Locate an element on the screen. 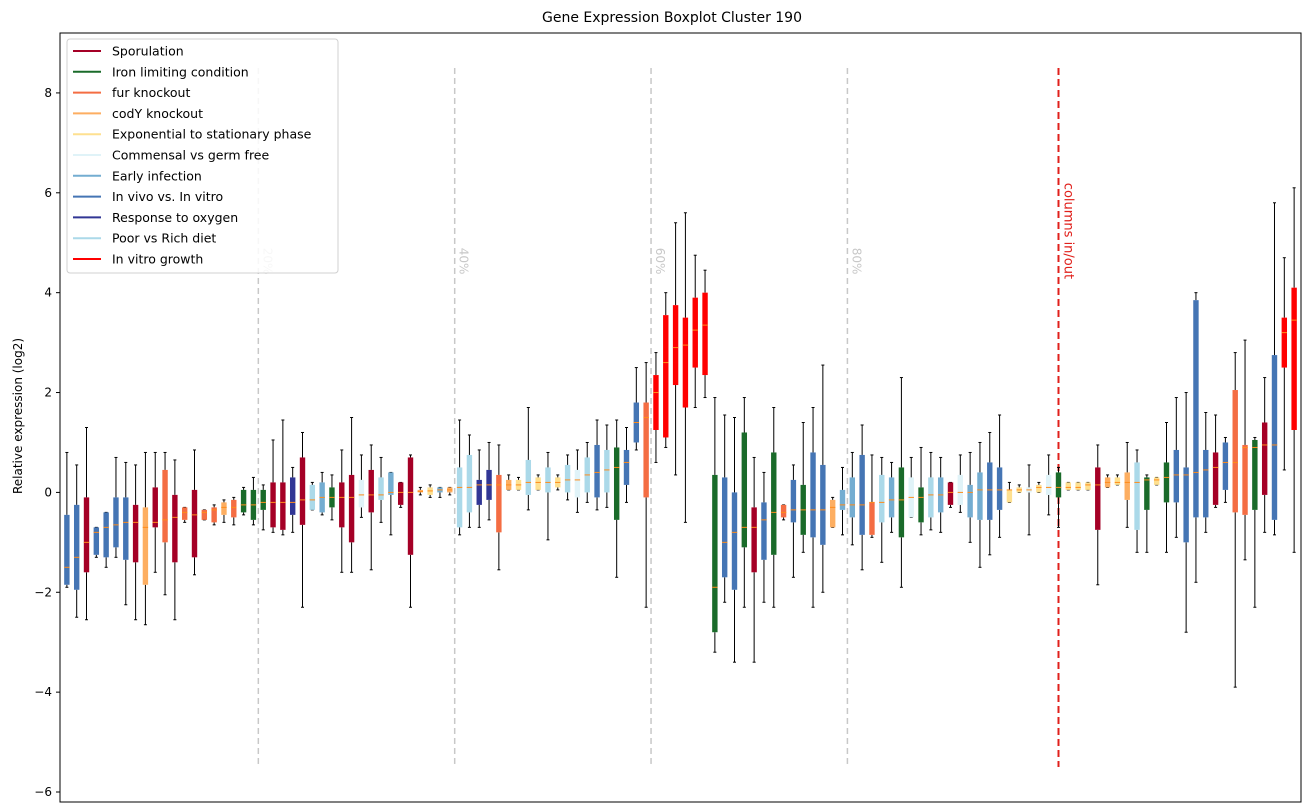 The width and height of the screenshot is (1309, 812). legend-item: Iron limiting condition is located at coordinates (161, 71).